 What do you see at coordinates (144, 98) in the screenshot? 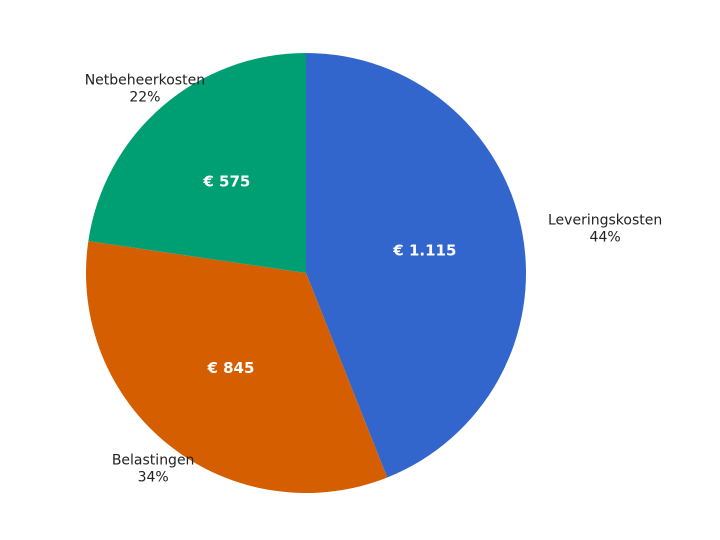
I see `slice-percent-label: 22%` at bounding box center [144, 98].